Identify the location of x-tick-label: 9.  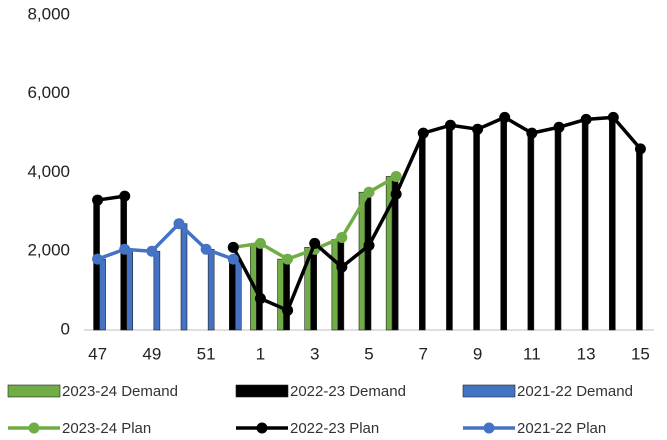
(477, 353).